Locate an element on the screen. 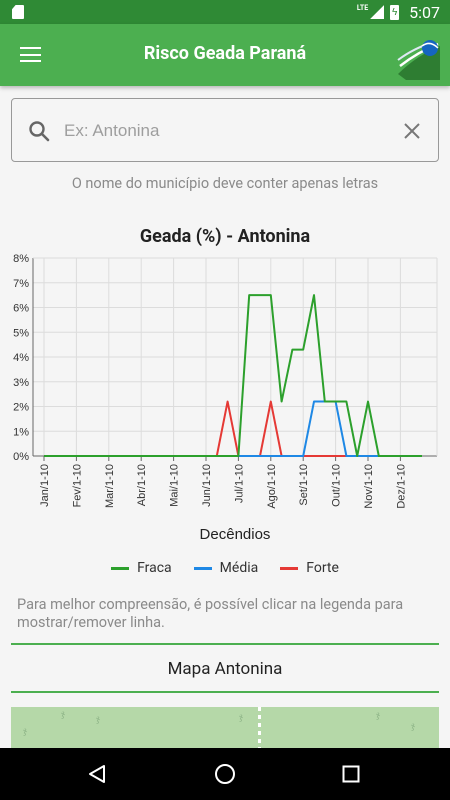 Image resolution: width=450 pixels, height=800 pixels. hamburger-menu-icon is located at coordinates (30, 54).